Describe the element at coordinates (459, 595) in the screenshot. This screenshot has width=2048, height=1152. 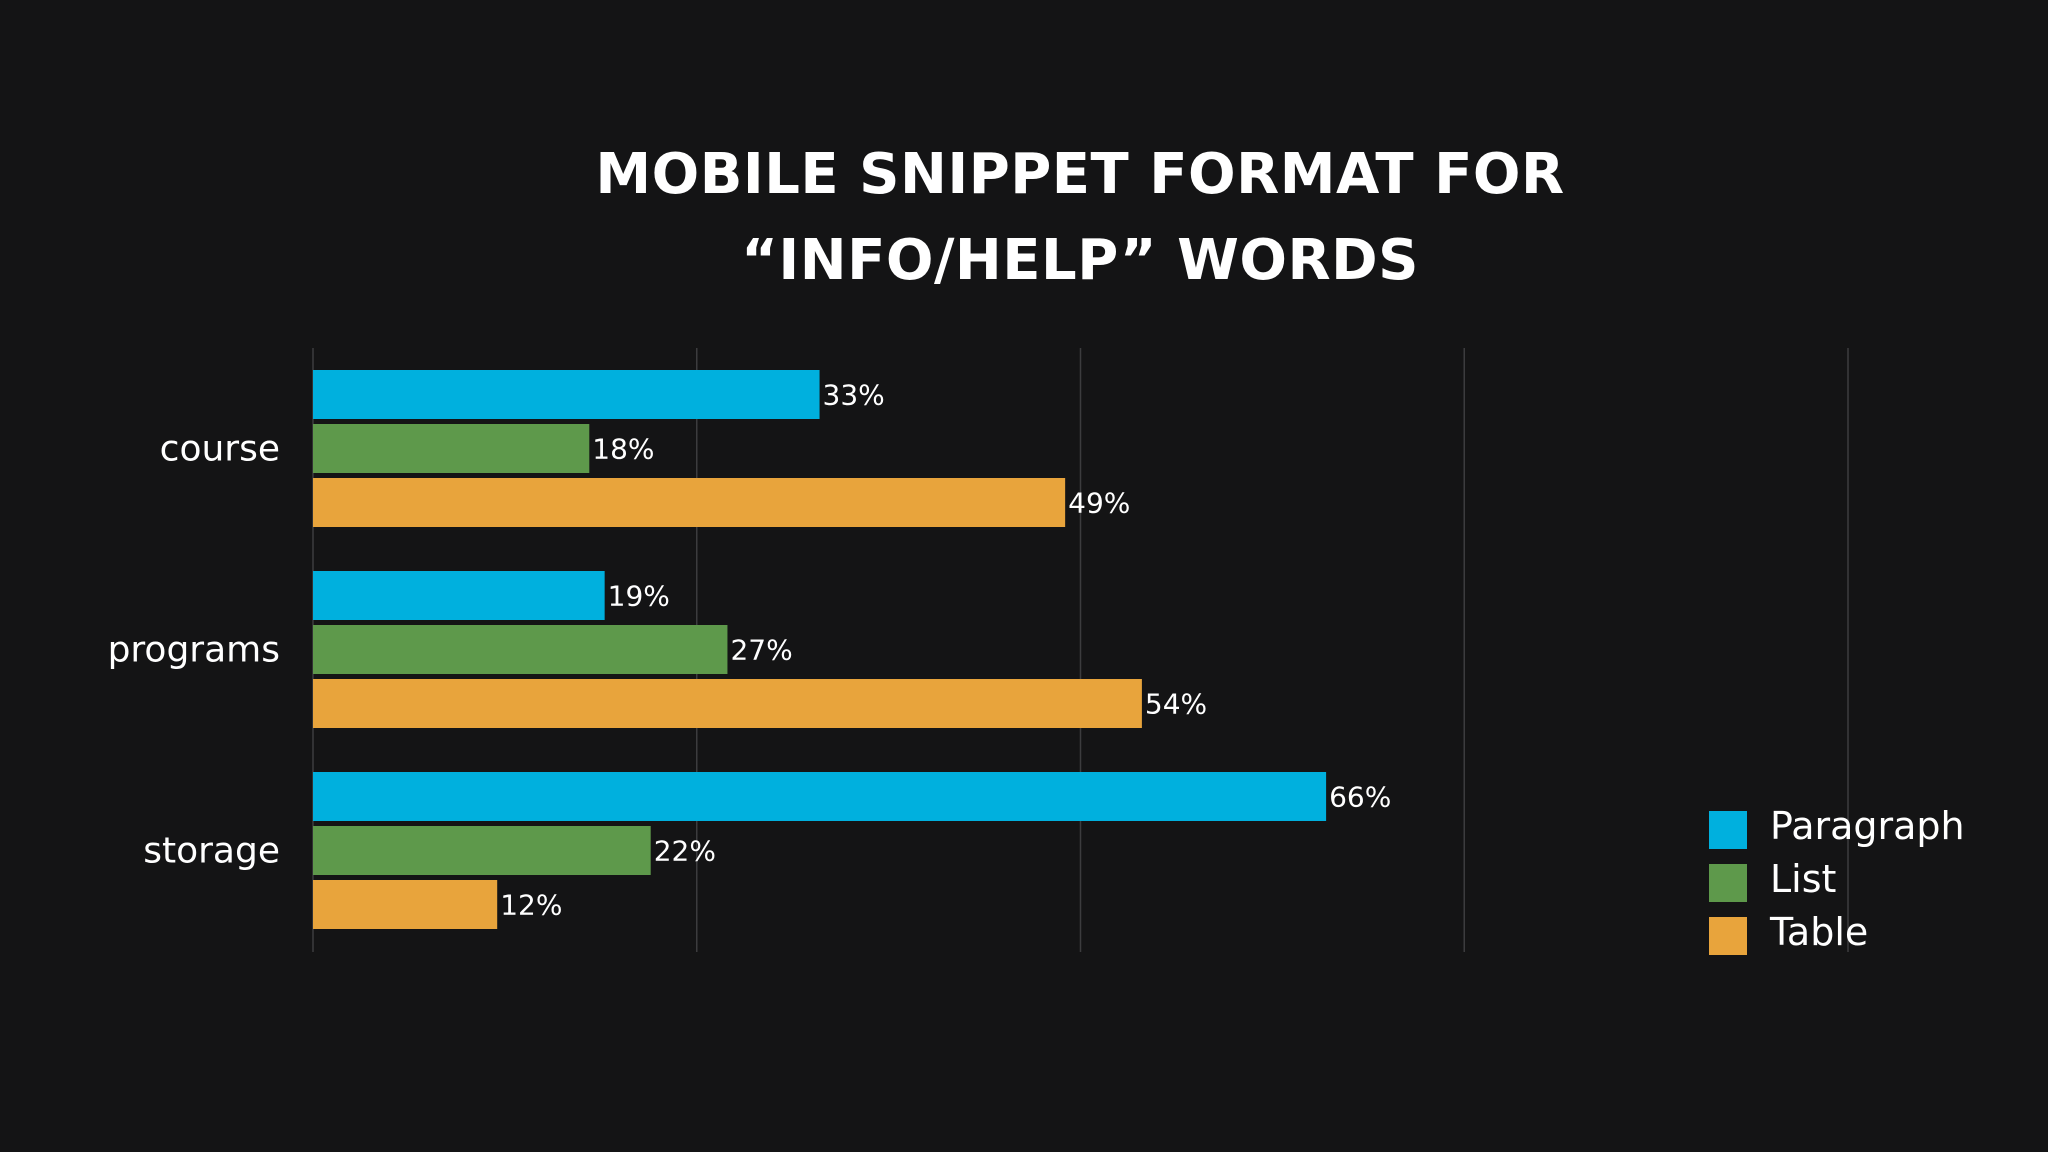
I see `bar-paragraph-programs` at that location.